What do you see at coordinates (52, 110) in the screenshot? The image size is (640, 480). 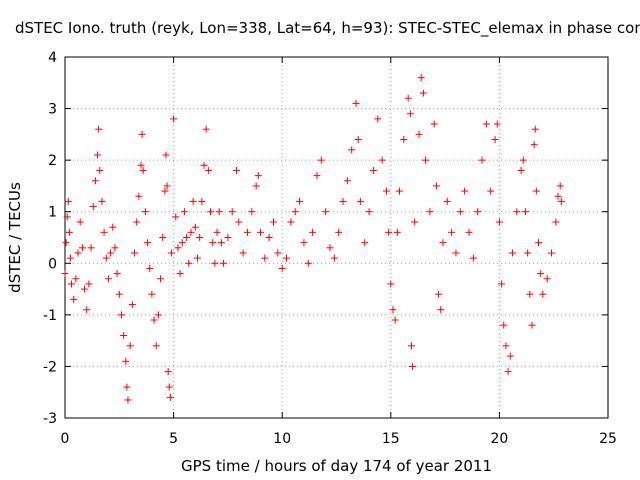 I see `y-tick-label: 3` at bounding box center [52, 110].